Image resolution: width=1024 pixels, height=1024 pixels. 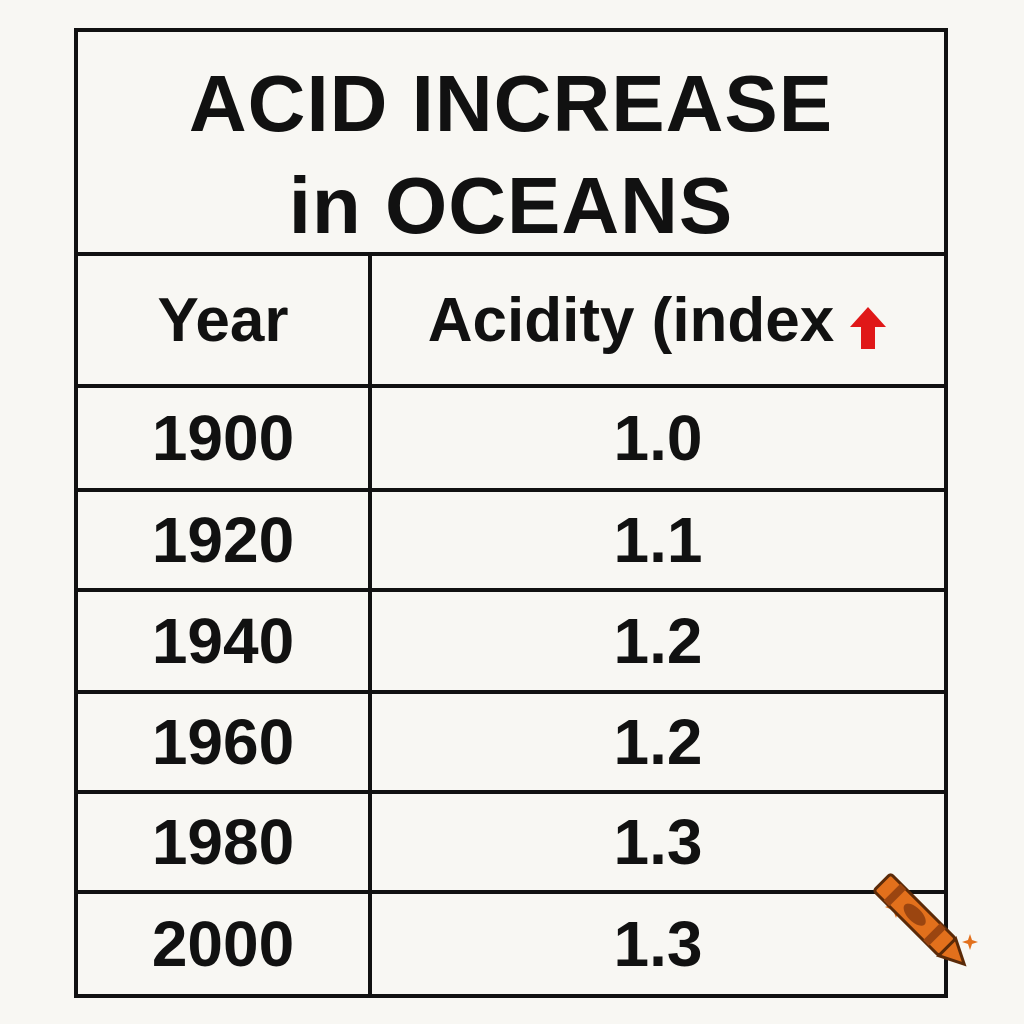 I want to click on acidity-column-header: Acidity (index, so click(x=656, y=320).